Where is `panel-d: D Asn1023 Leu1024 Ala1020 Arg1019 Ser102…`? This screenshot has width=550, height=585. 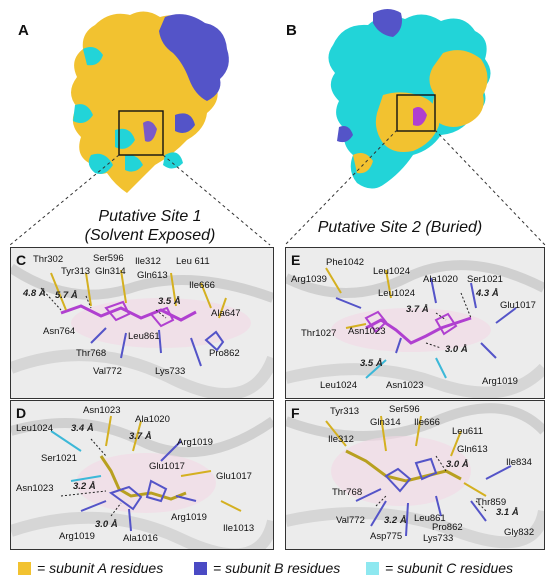 panel-d: D Asn1023 Leu1024 Ala1020 Arg1019 Ser102… is located at coordinates (142, 475).